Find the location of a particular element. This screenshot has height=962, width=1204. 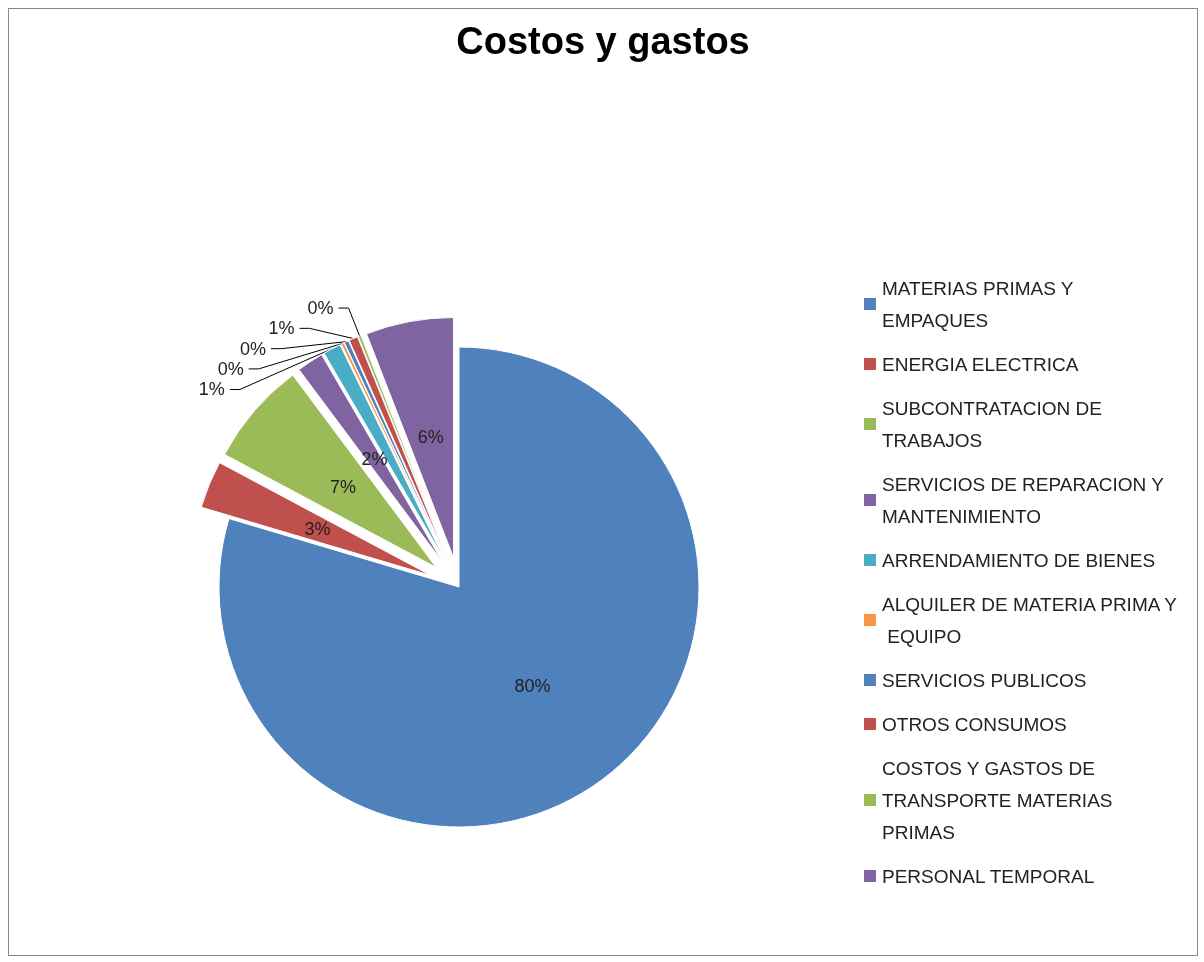

legend-label: MATERIAS PRIMAS Y EMPAQUES is located at coordinates (980, 304).